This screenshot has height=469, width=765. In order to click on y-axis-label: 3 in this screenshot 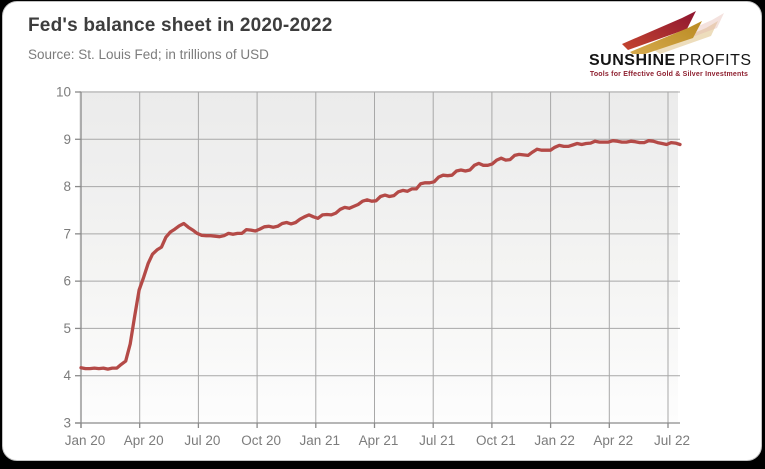, I will do `click(67, 423)`.